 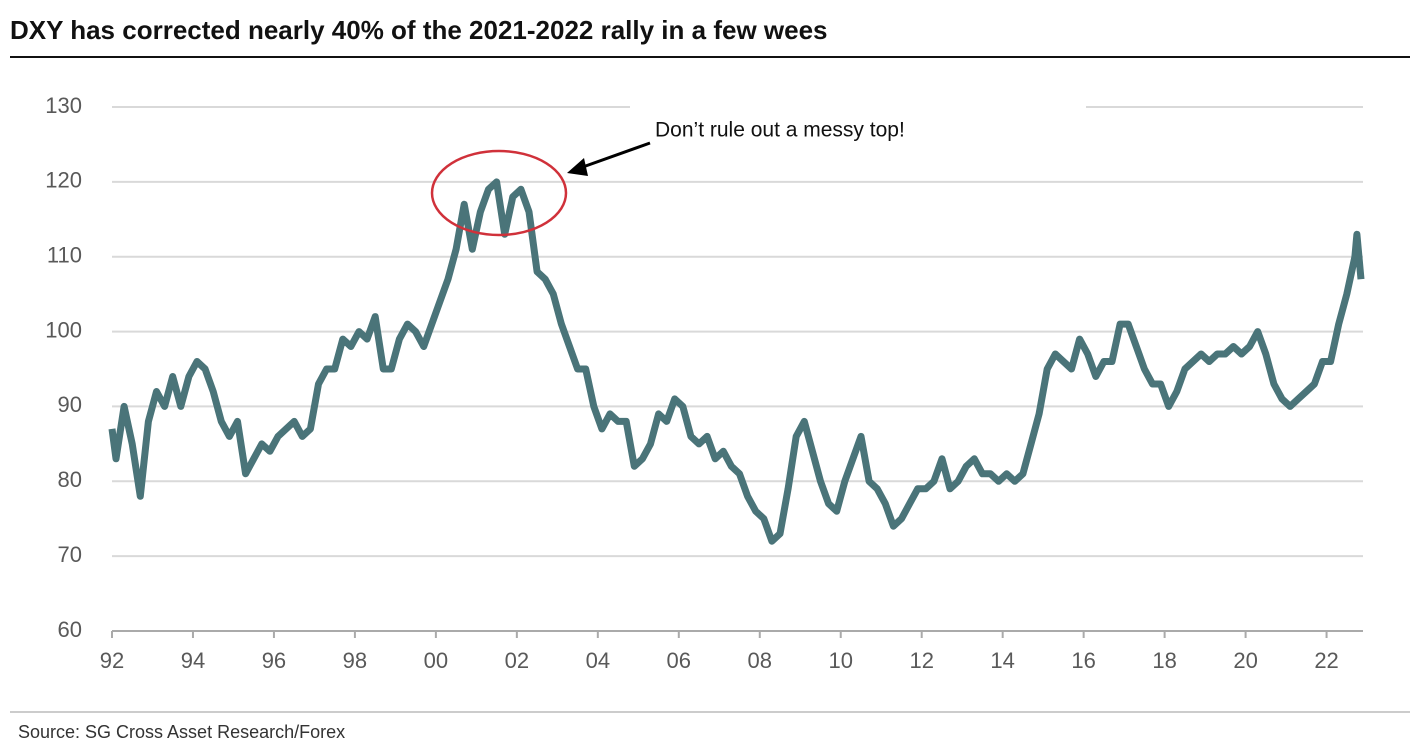 What do you see at coordinates (598, 660) in the screenshot?
I see `x-tick-label: 04` at bounding box center [598, 660].